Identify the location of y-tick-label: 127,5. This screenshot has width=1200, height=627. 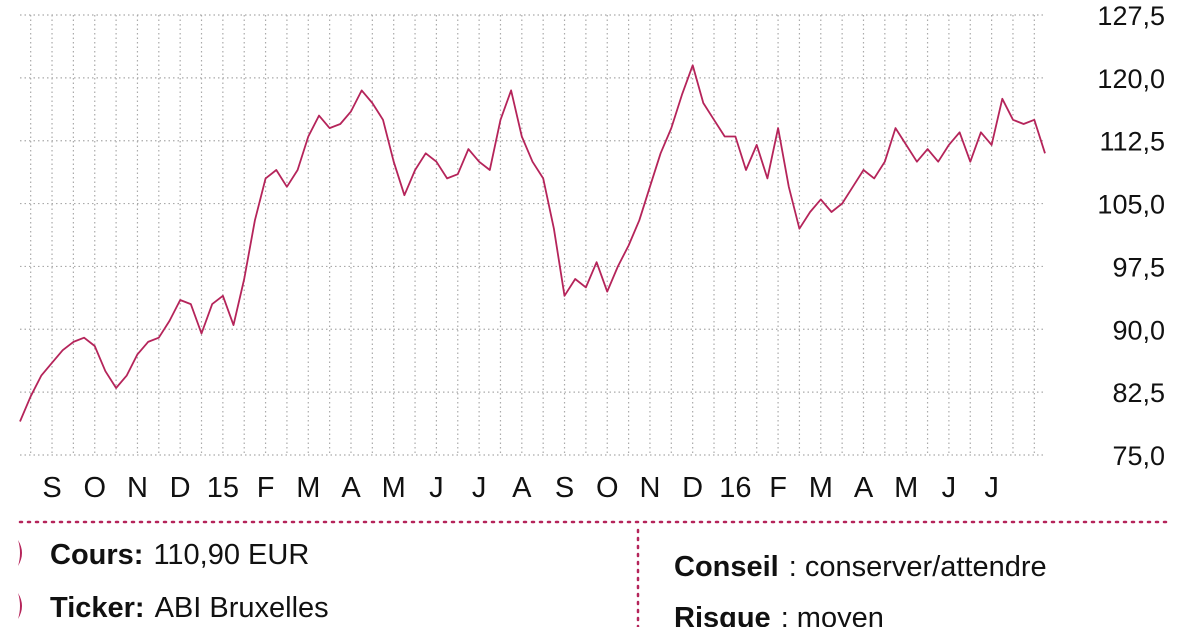
(1131, 16).